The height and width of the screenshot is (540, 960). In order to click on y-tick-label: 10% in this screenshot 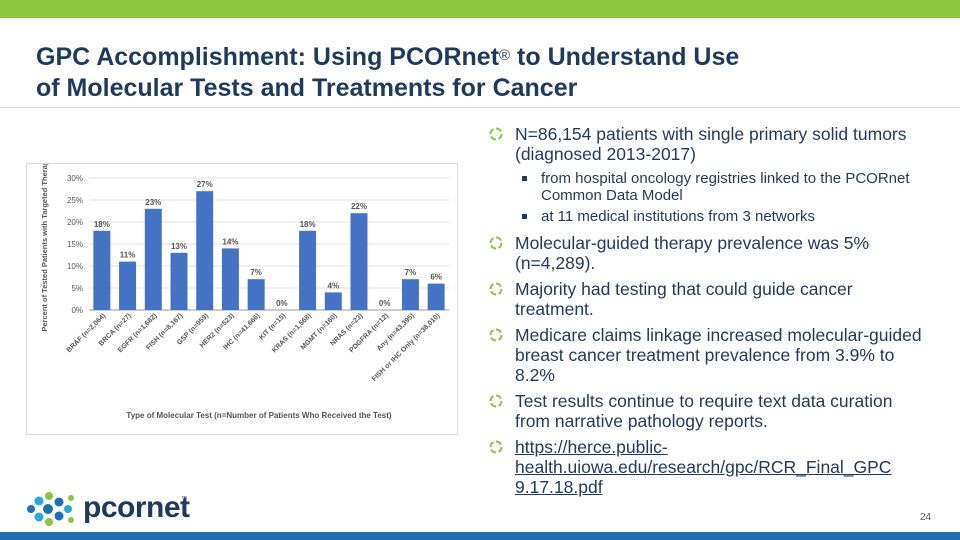, I will do `click(75, 266)`.